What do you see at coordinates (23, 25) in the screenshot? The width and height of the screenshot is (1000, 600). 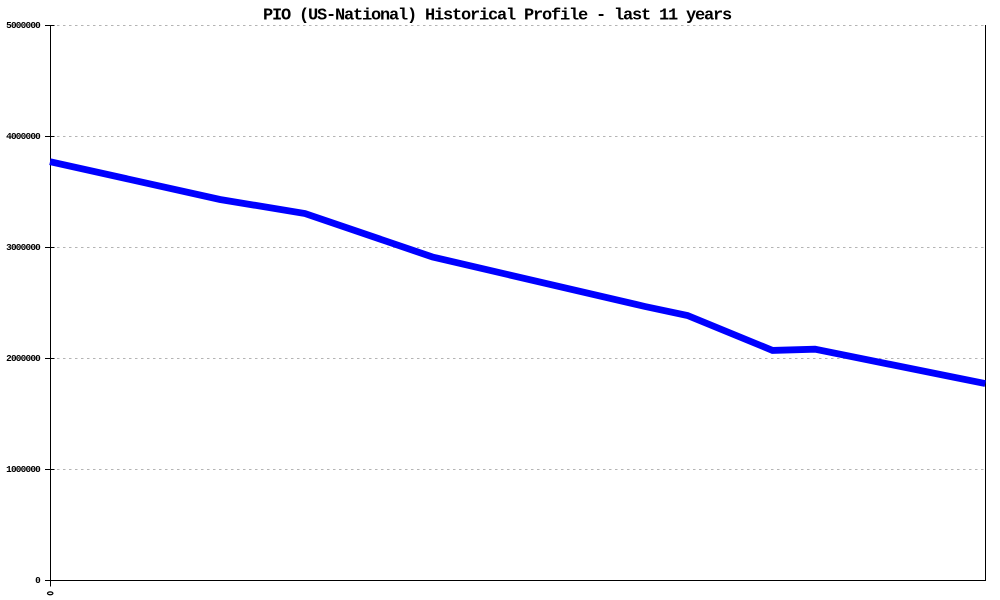 I see `svg-text: 5000000` at bounding box center [23, 25].